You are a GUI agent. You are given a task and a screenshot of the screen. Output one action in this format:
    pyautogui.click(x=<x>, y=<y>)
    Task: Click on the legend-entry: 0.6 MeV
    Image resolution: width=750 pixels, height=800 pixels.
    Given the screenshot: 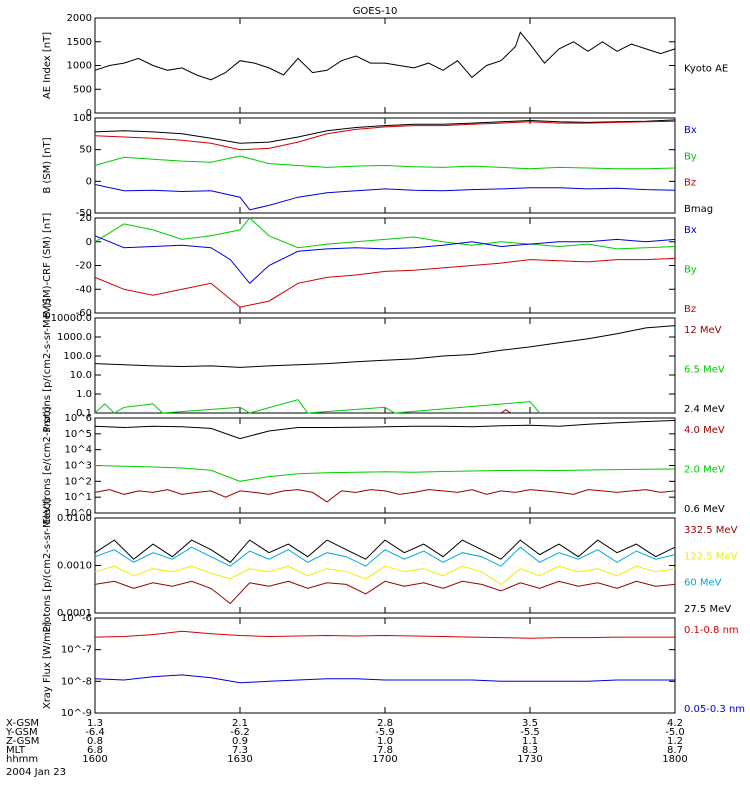 What is the action you would take?
    pyautogui.click(x=704, y=509)
    